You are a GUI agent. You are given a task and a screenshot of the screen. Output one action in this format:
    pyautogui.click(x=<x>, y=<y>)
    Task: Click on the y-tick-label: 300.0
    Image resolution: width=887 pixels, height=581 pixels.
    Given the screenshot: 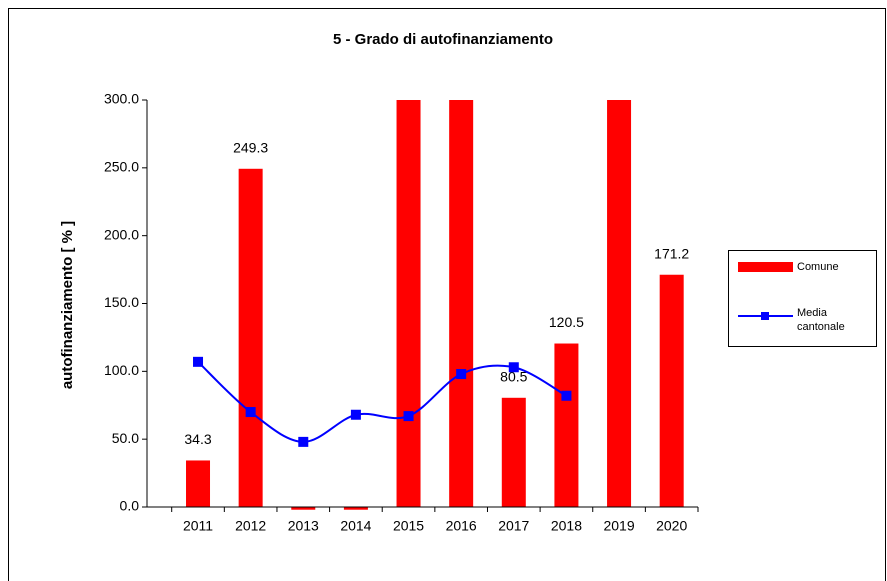 What is the action you would take?
    pyautogui.click(x=121, y=99)
    